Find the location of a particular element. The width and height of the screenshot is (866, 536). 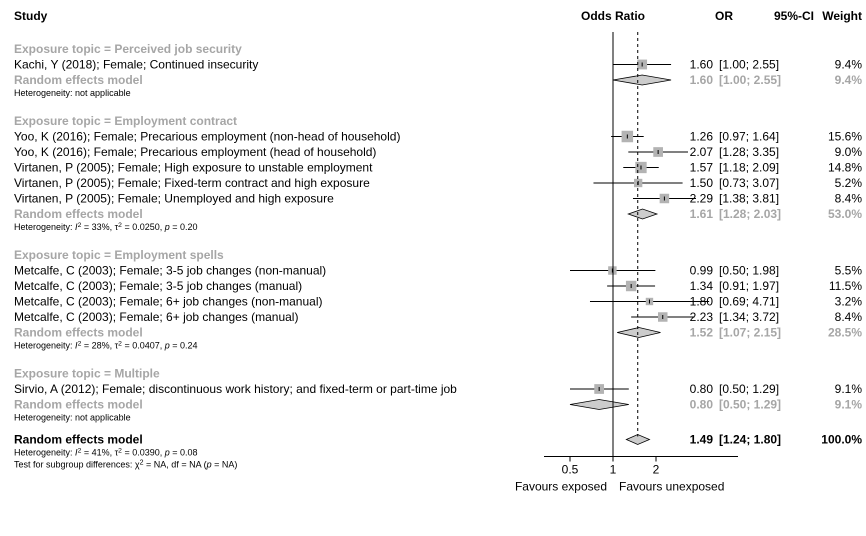

or-value: 1.49 is located at coordinates (702, 440).